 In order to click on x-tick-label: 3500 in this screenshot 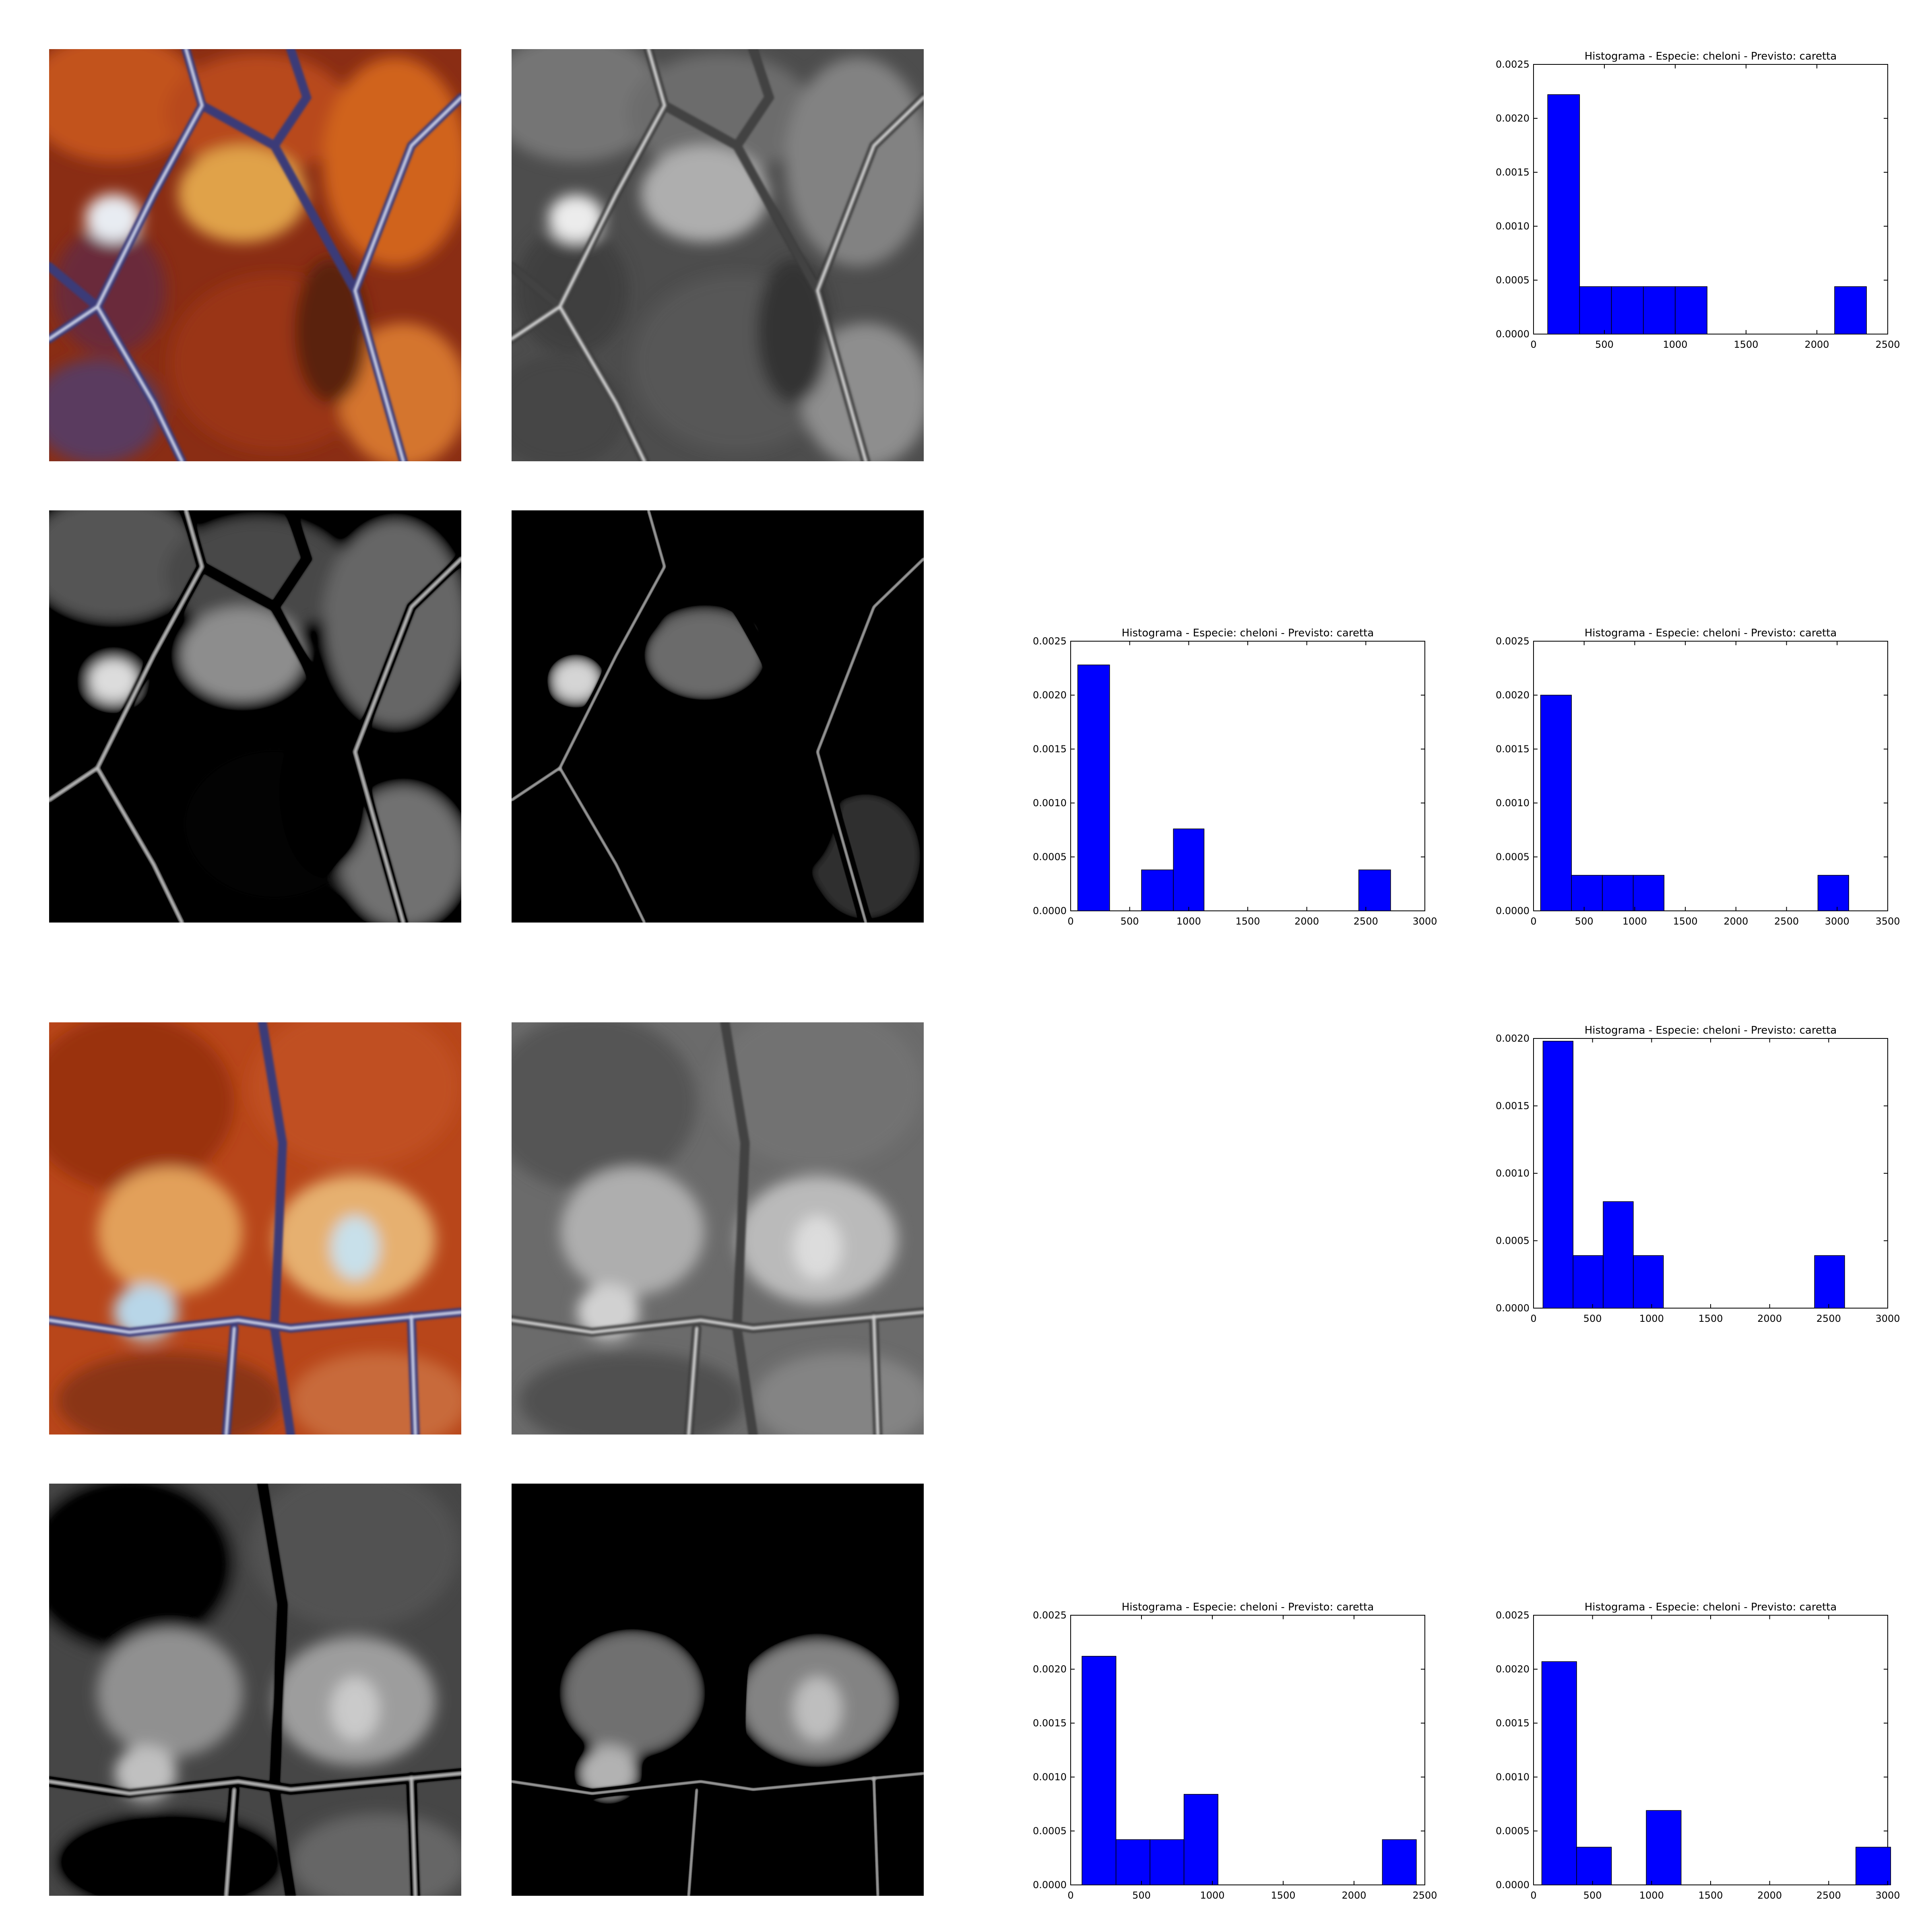, I will do `click(1887, 921)`.